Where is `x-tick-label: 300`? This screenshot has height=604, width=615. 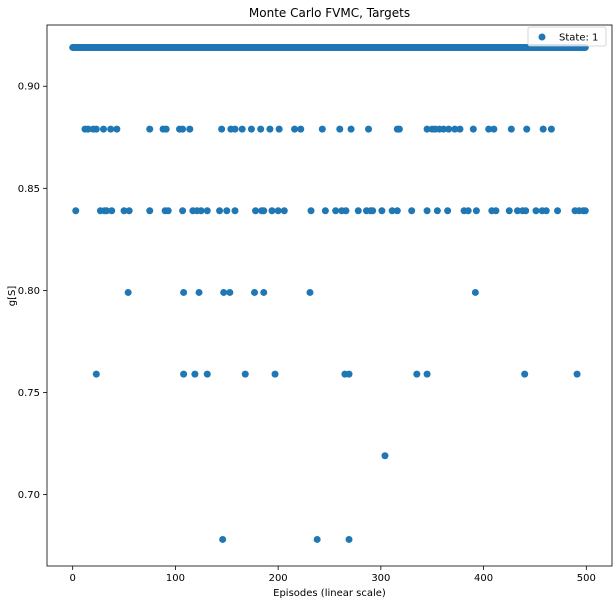 x-tick-label: 300 is located at coordinates (380, 578).